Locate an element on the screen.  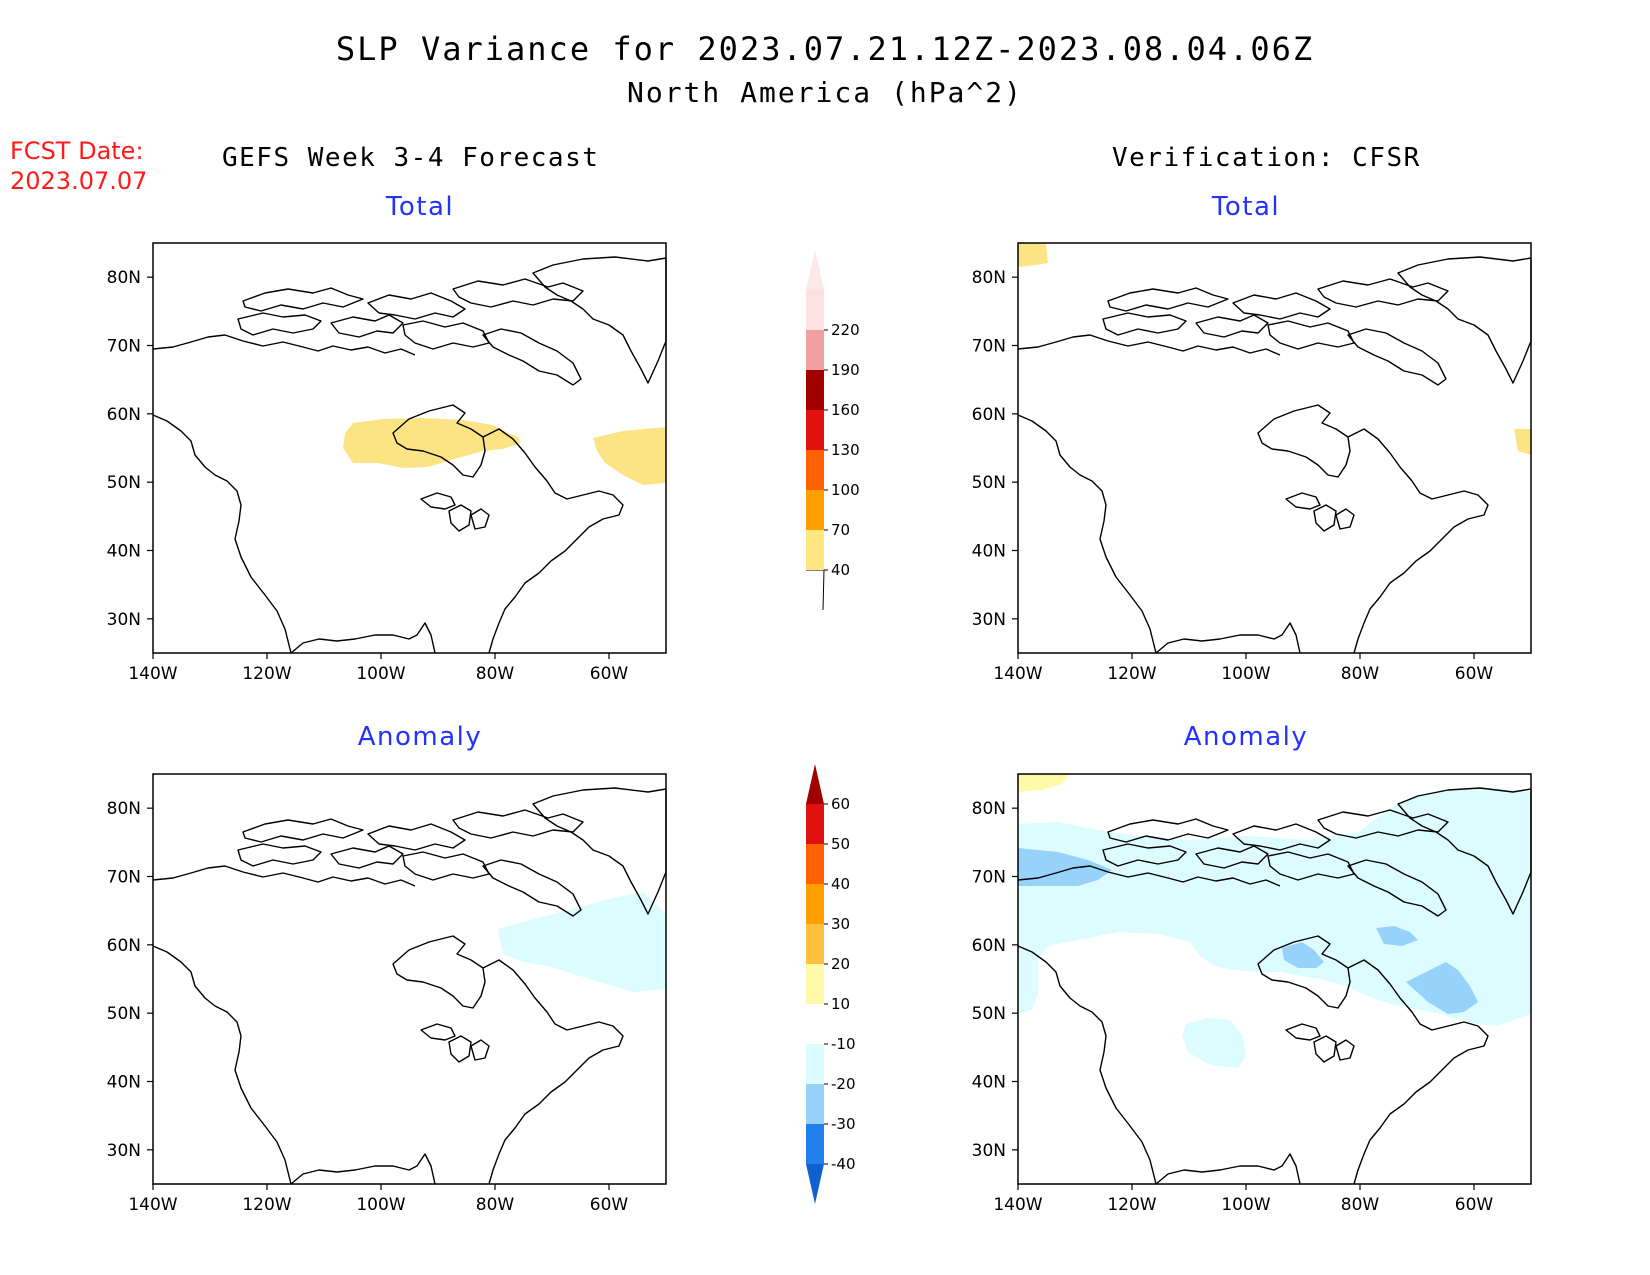
map-verification-total is located at coordinates (1274, 448).